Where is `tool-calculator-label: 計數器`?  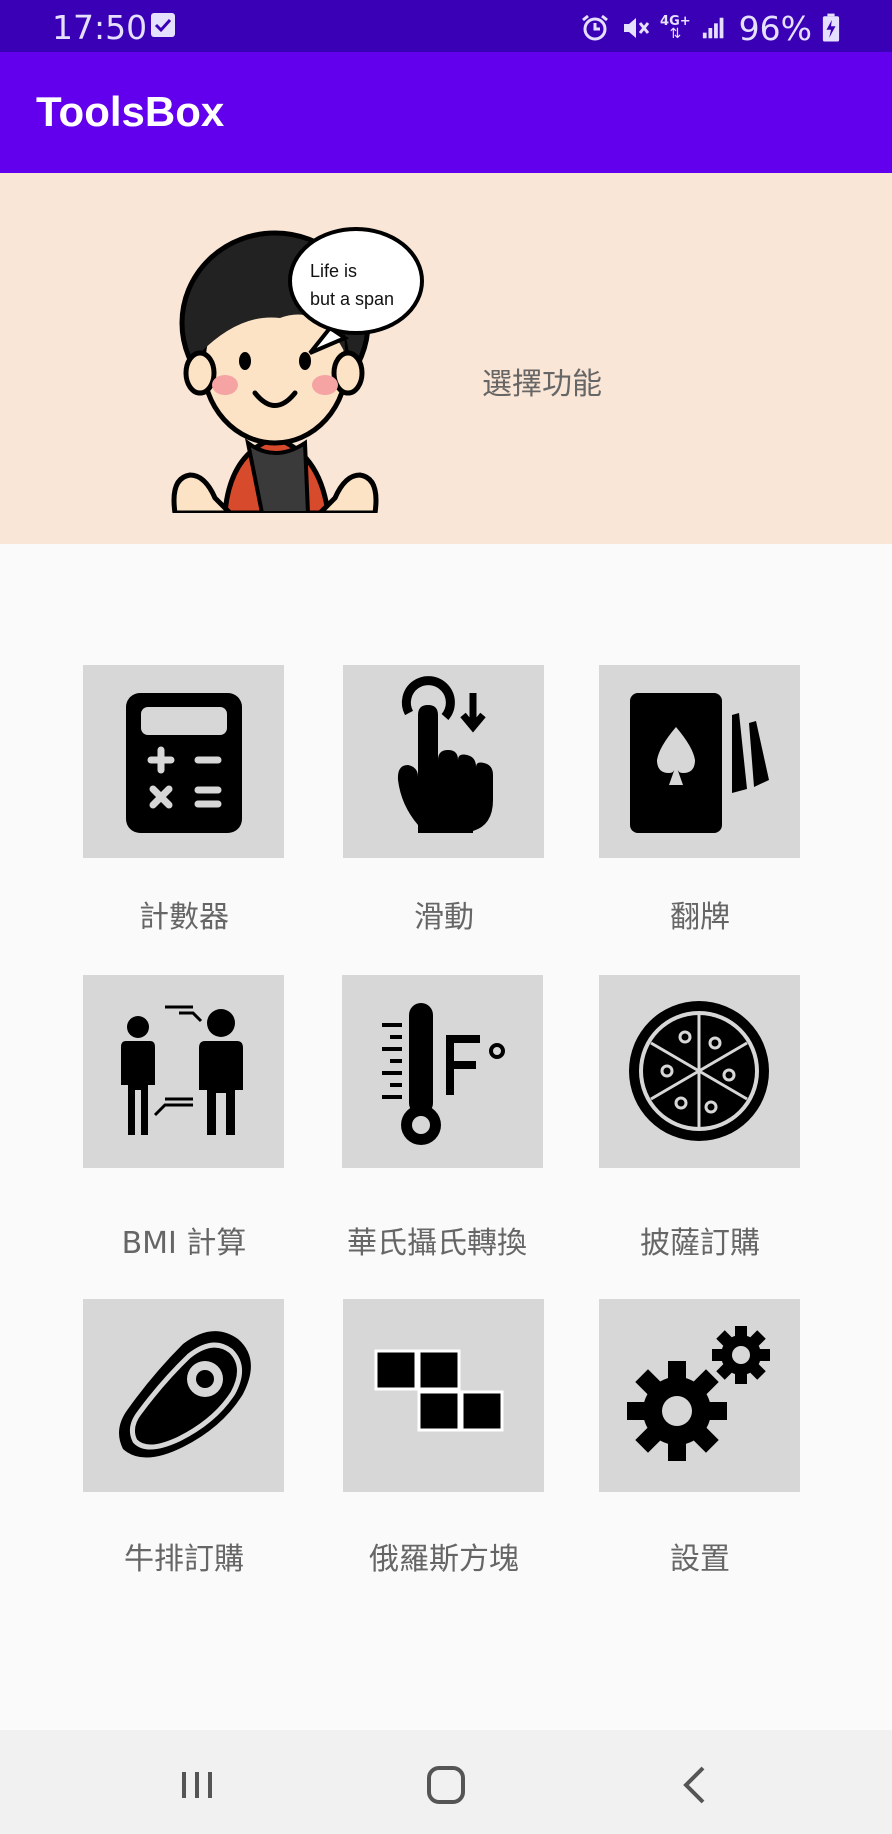 tool-calculator-label: 計數器 is located at coordinates (184, 917).